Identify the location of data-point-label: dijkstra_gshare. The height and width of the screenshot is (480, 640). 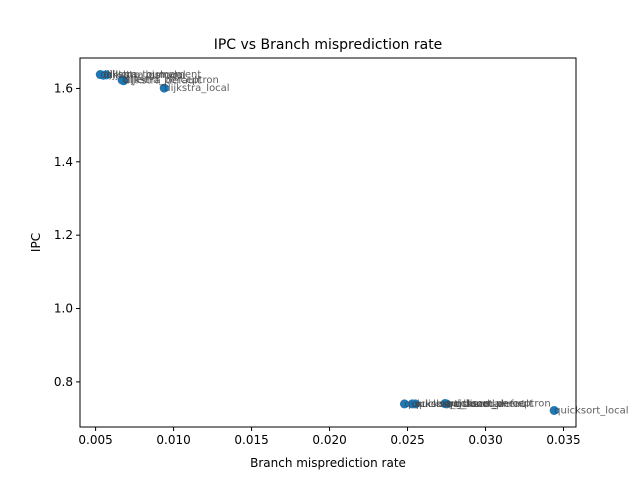
(145, 75).